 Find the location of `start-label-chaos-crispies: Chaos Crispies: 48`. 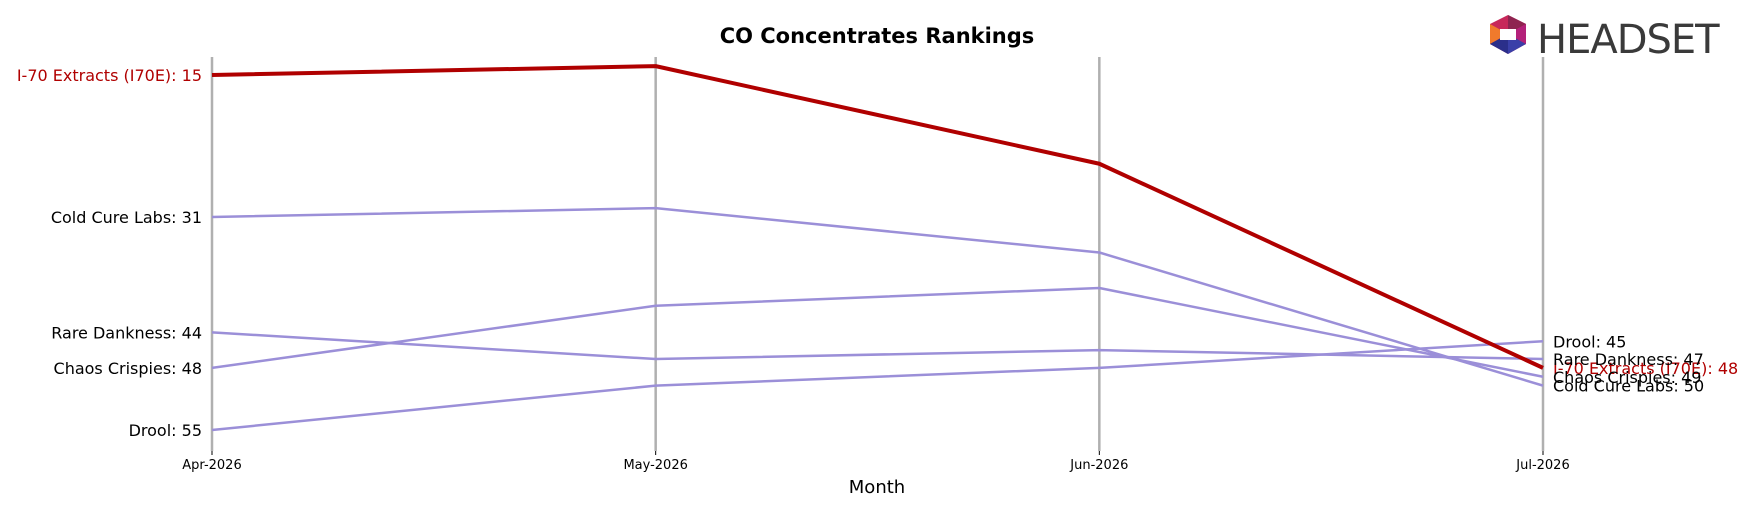

start-label-chaos-crispies: Chaos Crispies: 48 is located at coordinates (128, 368).